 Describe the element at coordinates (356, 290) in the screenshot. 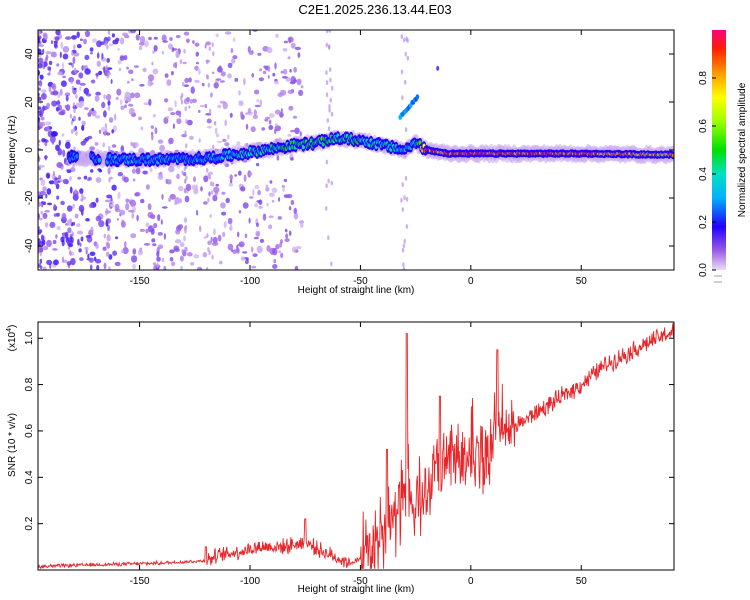

I see `spectrogram-x-label: Height of straight line (km)` at that location.